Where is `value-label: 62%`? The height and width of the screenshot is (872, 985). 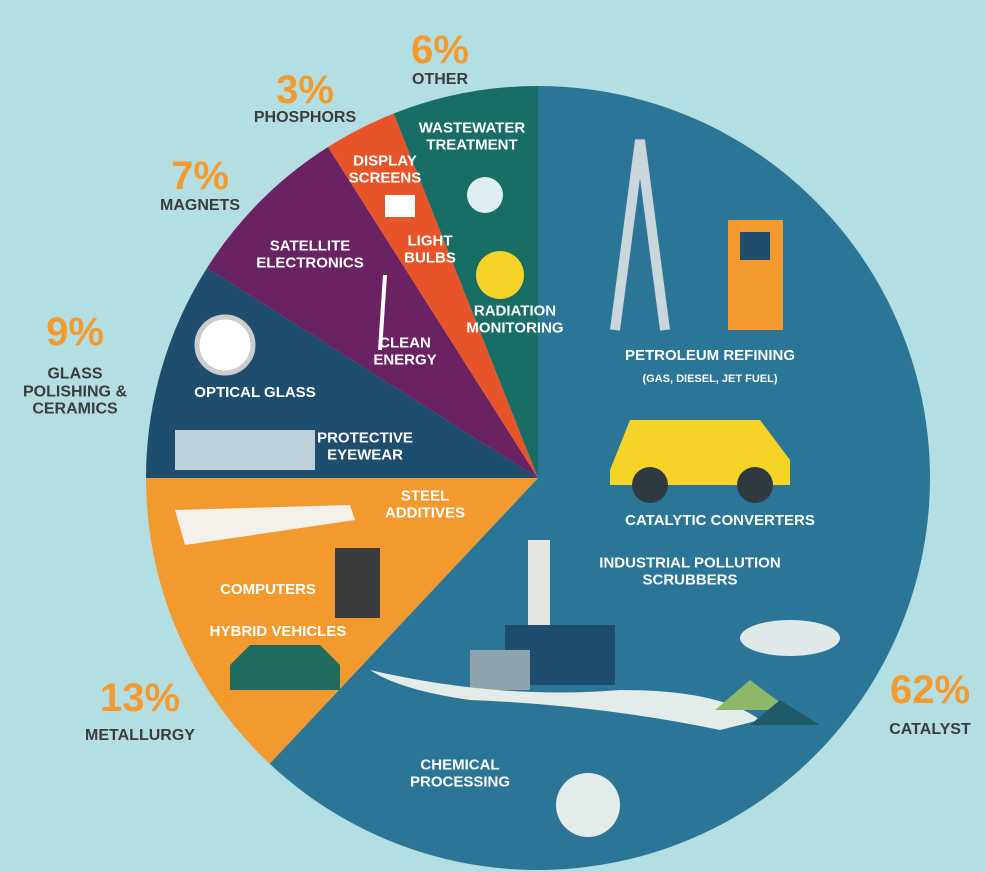
value-label: 62% is located at coordinates (930, 690).